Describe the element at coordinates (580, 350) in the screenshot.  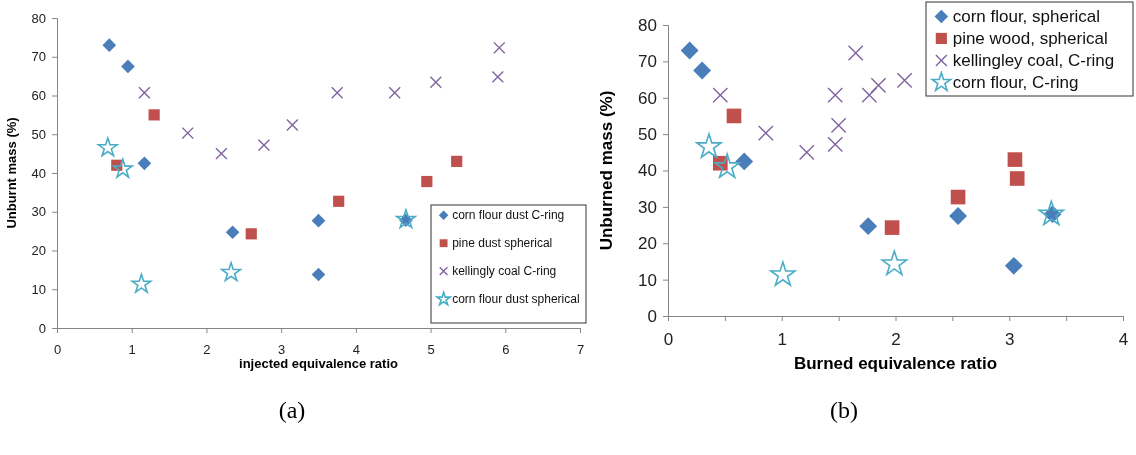
I see `x-tick-label: 7` at that location.